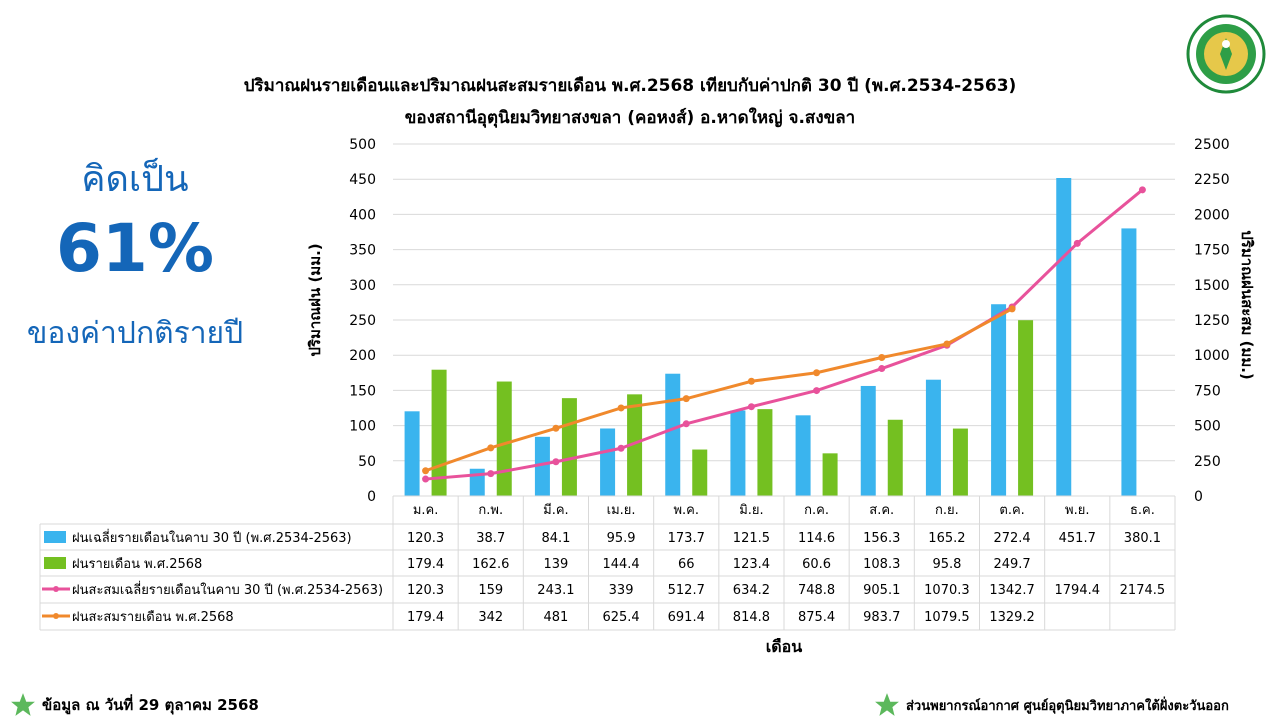 The width and height of the screenshot is (1280, 720). I want to click on table-cell: 2174.5, so click(1143, 590).